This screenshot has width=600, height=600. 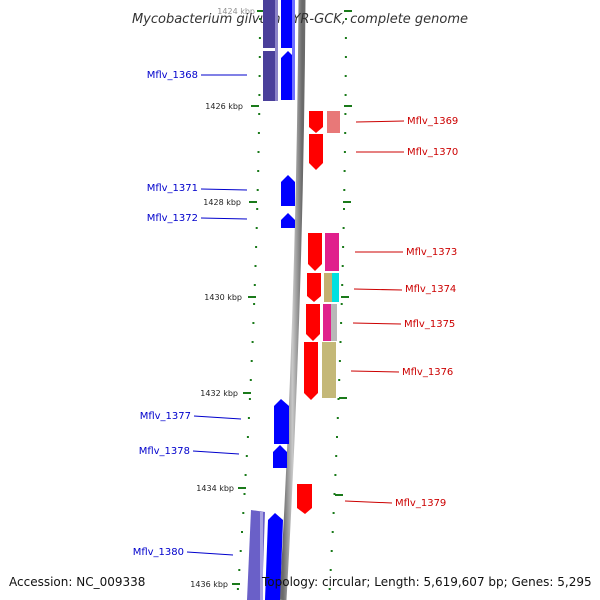 What do you see at coordinates (172, 218) in the screenshot?
I see `gene-label-mflv-1372: Mflv_1372` at bounding box center [172, 218].